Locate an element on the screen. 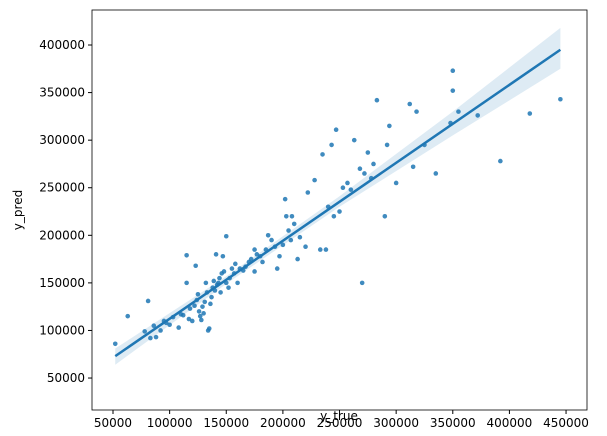  y-tick-label: 50000 is located at coordinates (66, 378).